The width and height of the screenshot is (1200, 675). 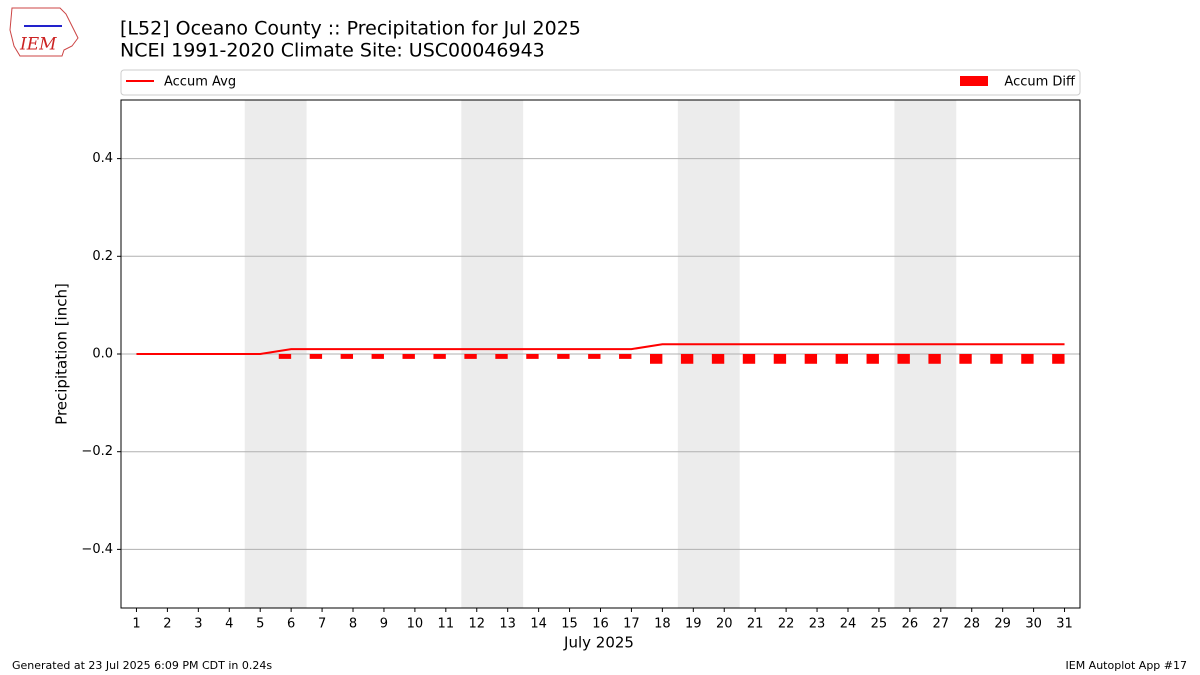 I want to click on legend-label: Accum Avg, so click(x=200, y=82).